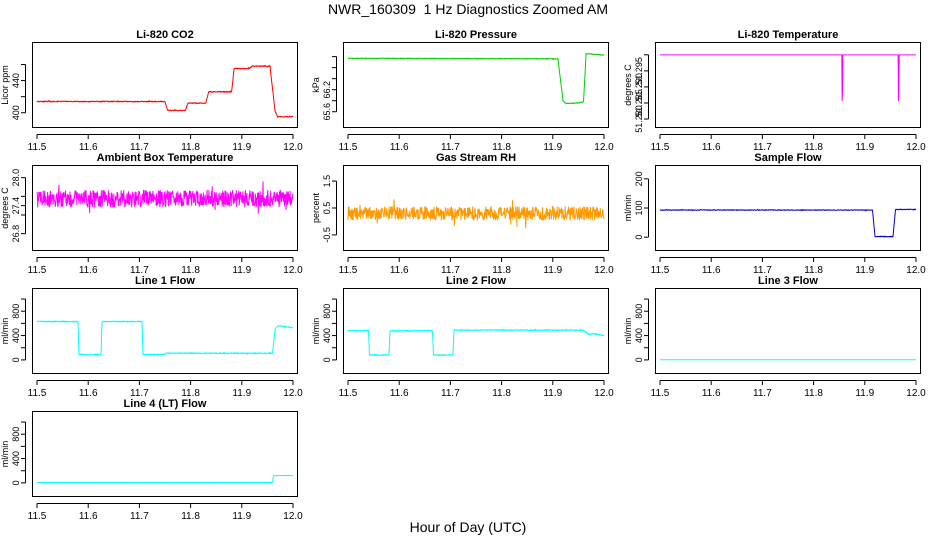  What do you see at coordinates (639, 207) in the screenshot?
I see `y-tick-label: 100` at bounding box center [639, 207].